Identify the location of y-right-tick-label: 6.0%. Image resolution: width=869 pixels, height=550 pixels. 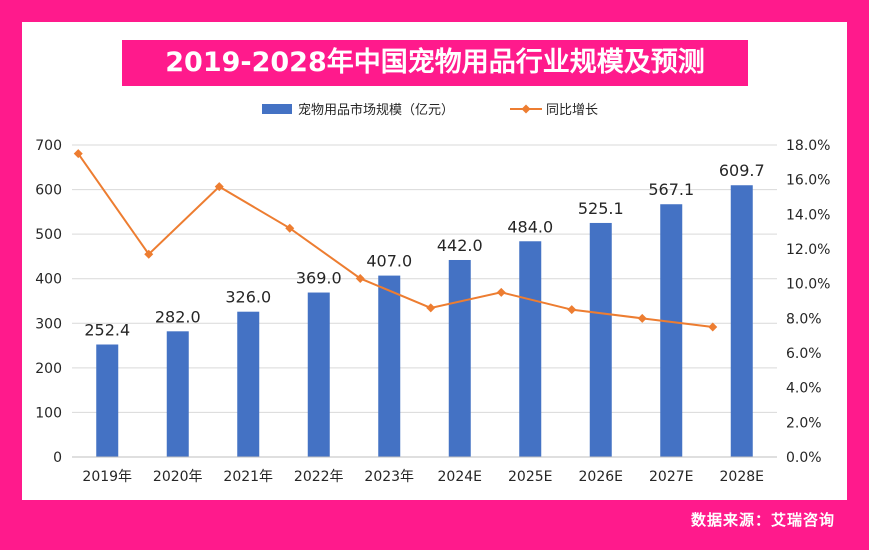
(804, 354).